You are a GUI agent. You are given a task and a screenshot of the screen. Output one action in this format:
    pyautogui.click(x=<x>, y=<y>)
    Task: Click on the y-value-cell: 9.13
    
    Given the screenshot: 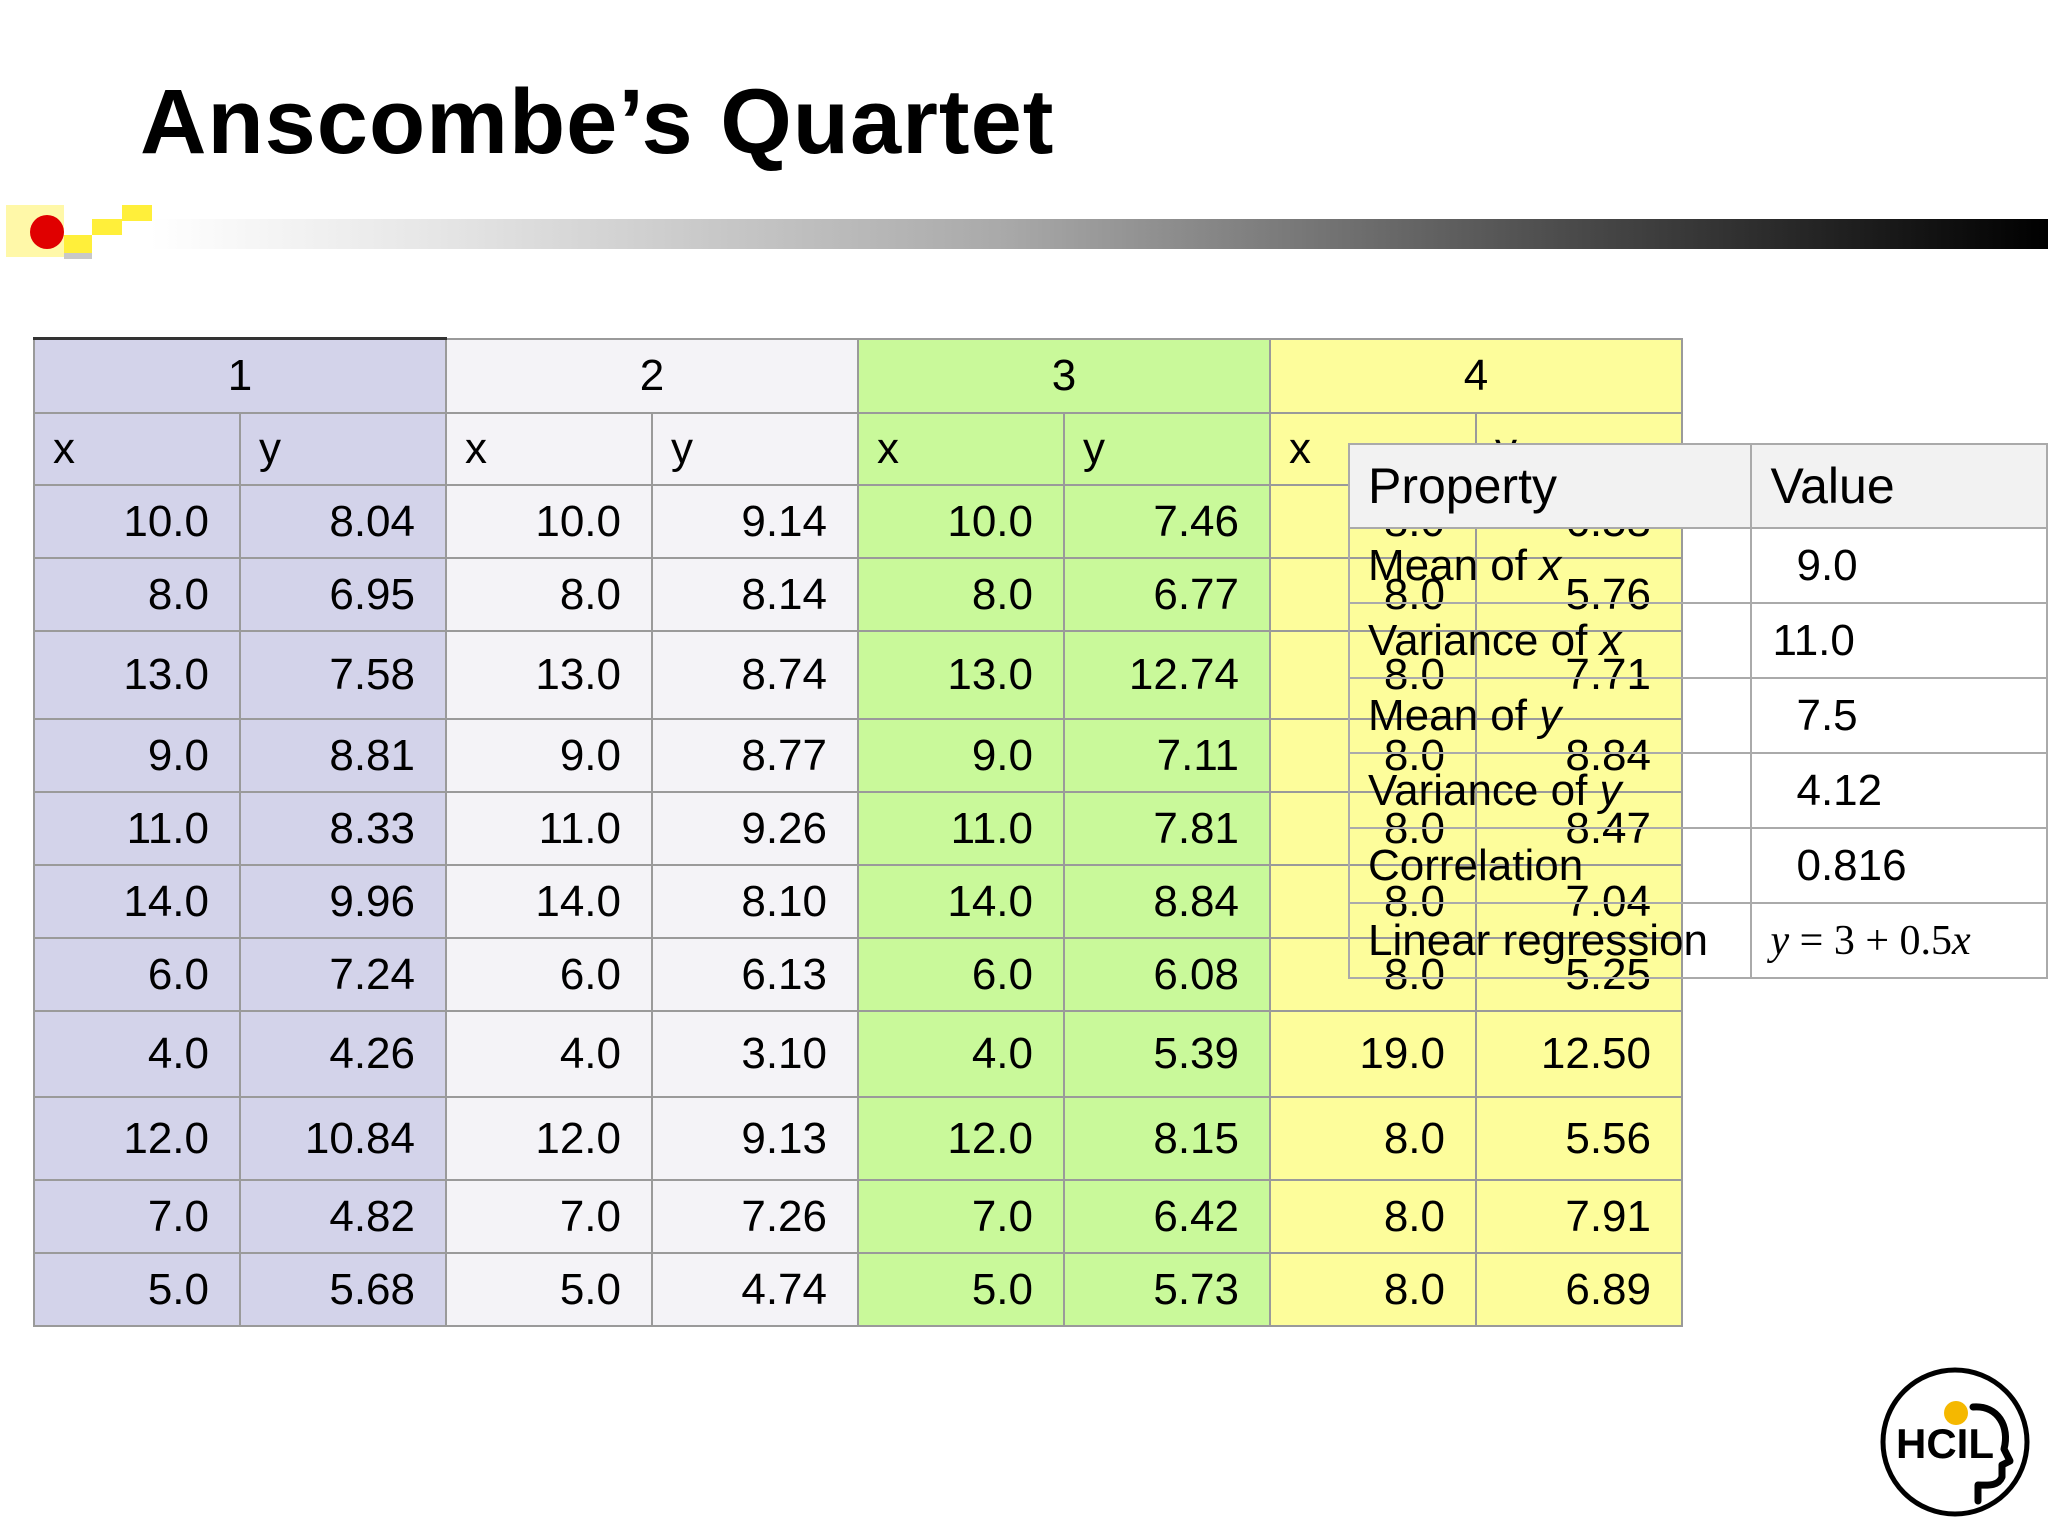 What is the action you would take?
    pyautogui.click(x=755, y=1138)
    